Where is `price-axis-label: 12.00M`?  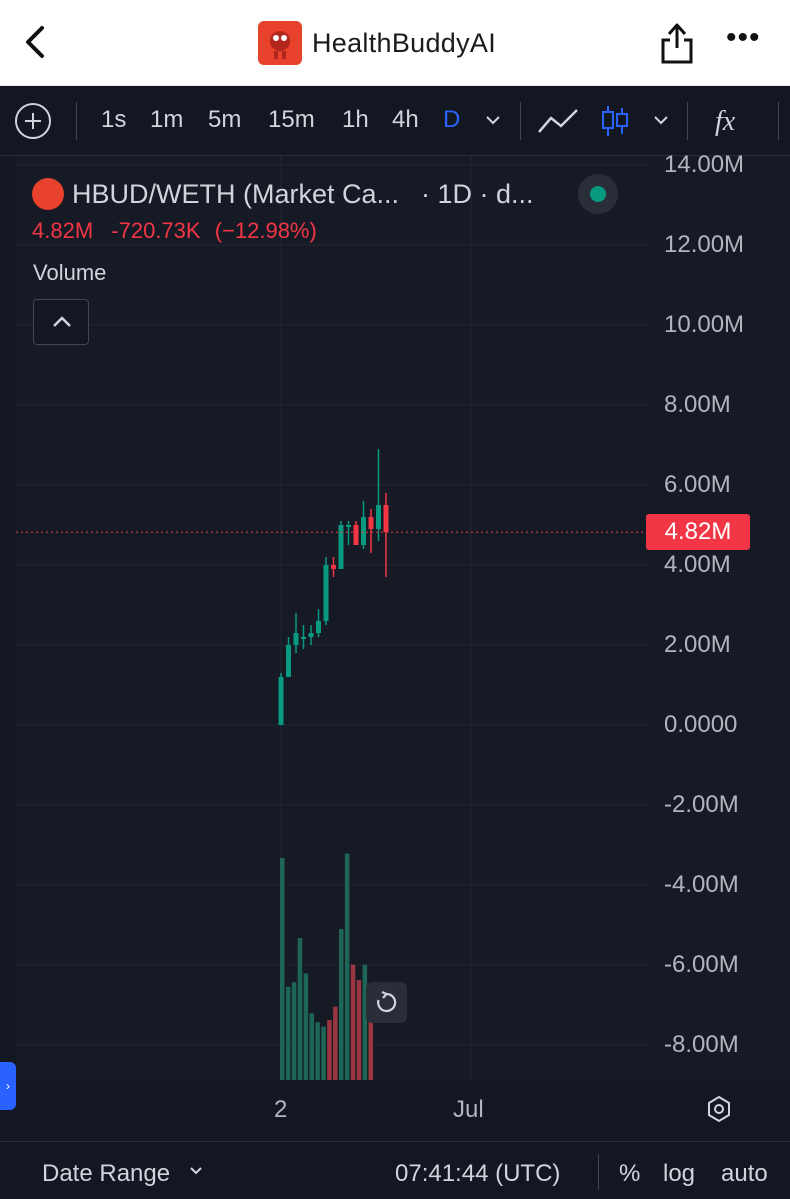
price-axis-label: 12.00M is located at coordinates (704, 244).